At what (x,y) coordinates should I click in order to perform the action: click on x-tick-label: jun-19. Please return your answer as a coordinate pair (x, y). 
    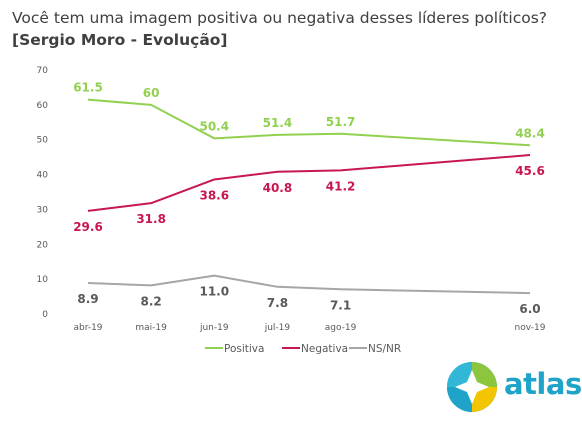
    Looking at the image, I should click on (214, 328).